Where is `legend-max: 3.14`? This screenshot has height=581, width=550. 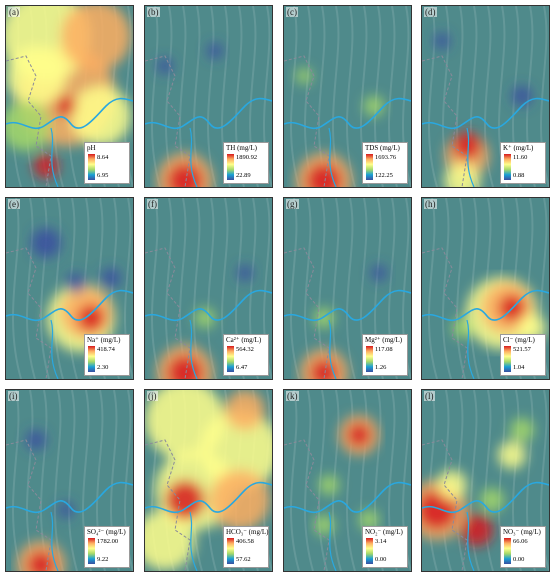
legend-max: 3.14 is located at coordinates (381, 541).